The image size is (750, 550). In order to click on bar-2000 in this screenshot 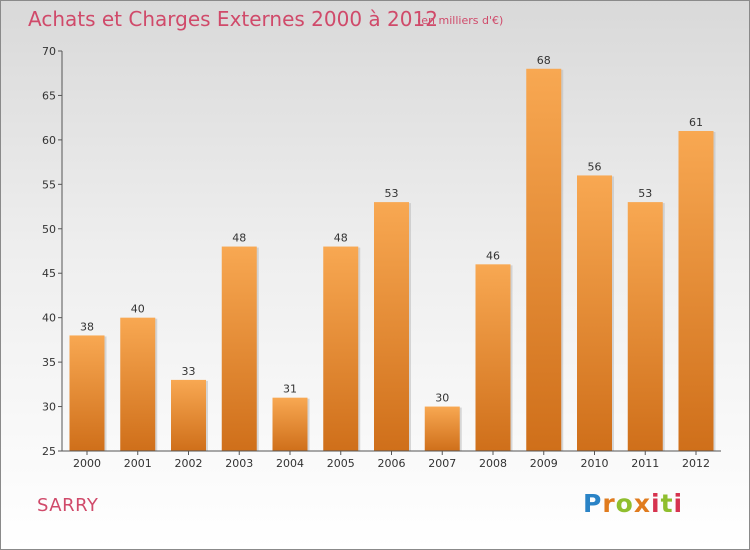, I will do `click(87, 393)`.